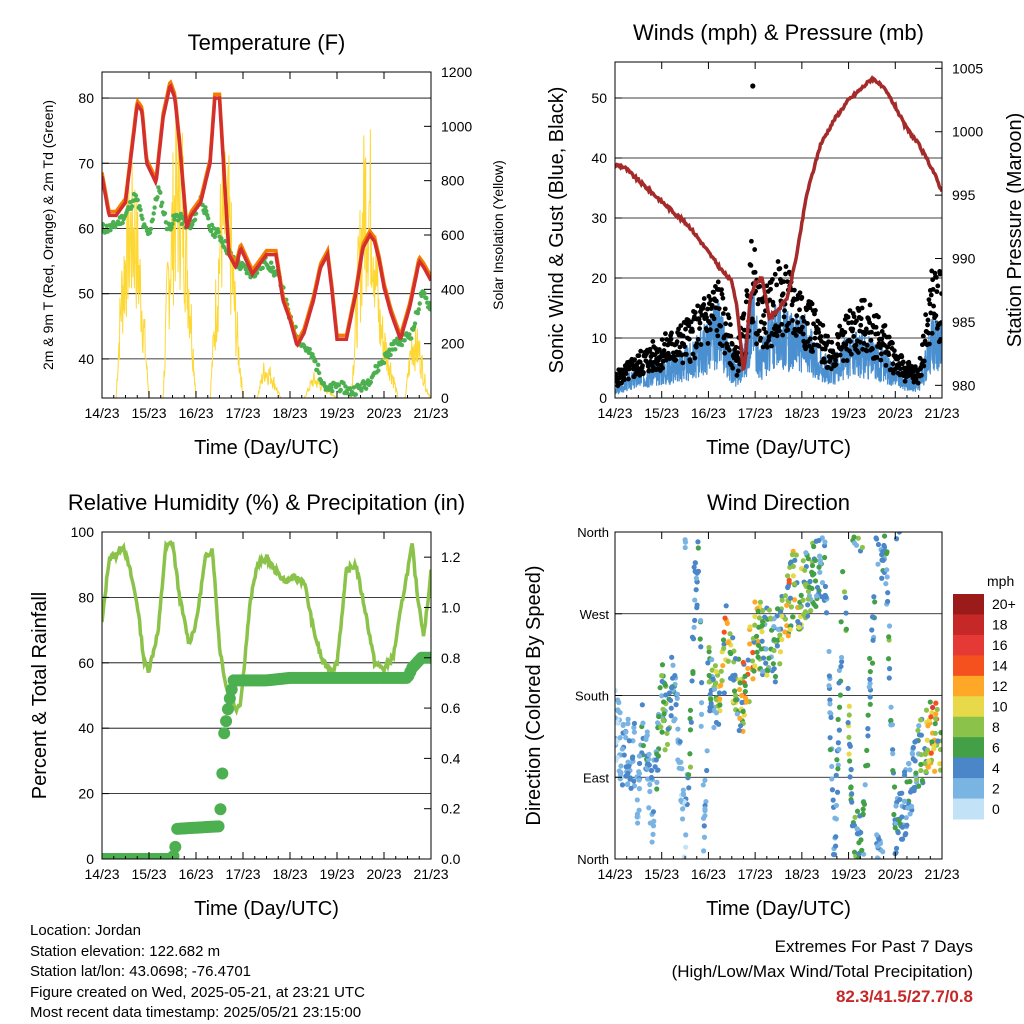 Image resolution: width=1024 pixels, height=1024 pixels. What do you see at coordinates (1004, 604) in the screenshot?
I see `colorbar-label: 20+` at bounding box center [1004, 604].